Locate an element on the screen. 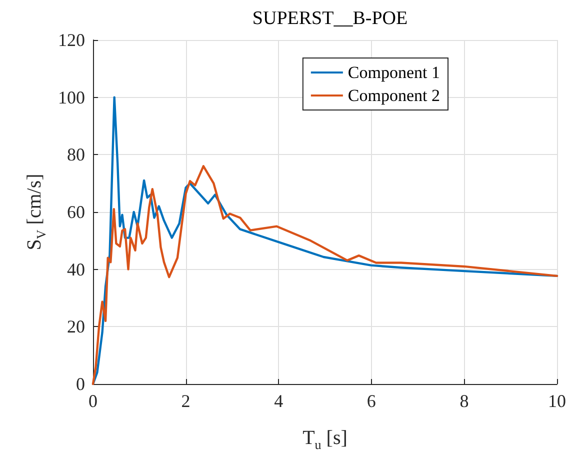  y-tick-label: 60 is located at coordinates (76, 212).